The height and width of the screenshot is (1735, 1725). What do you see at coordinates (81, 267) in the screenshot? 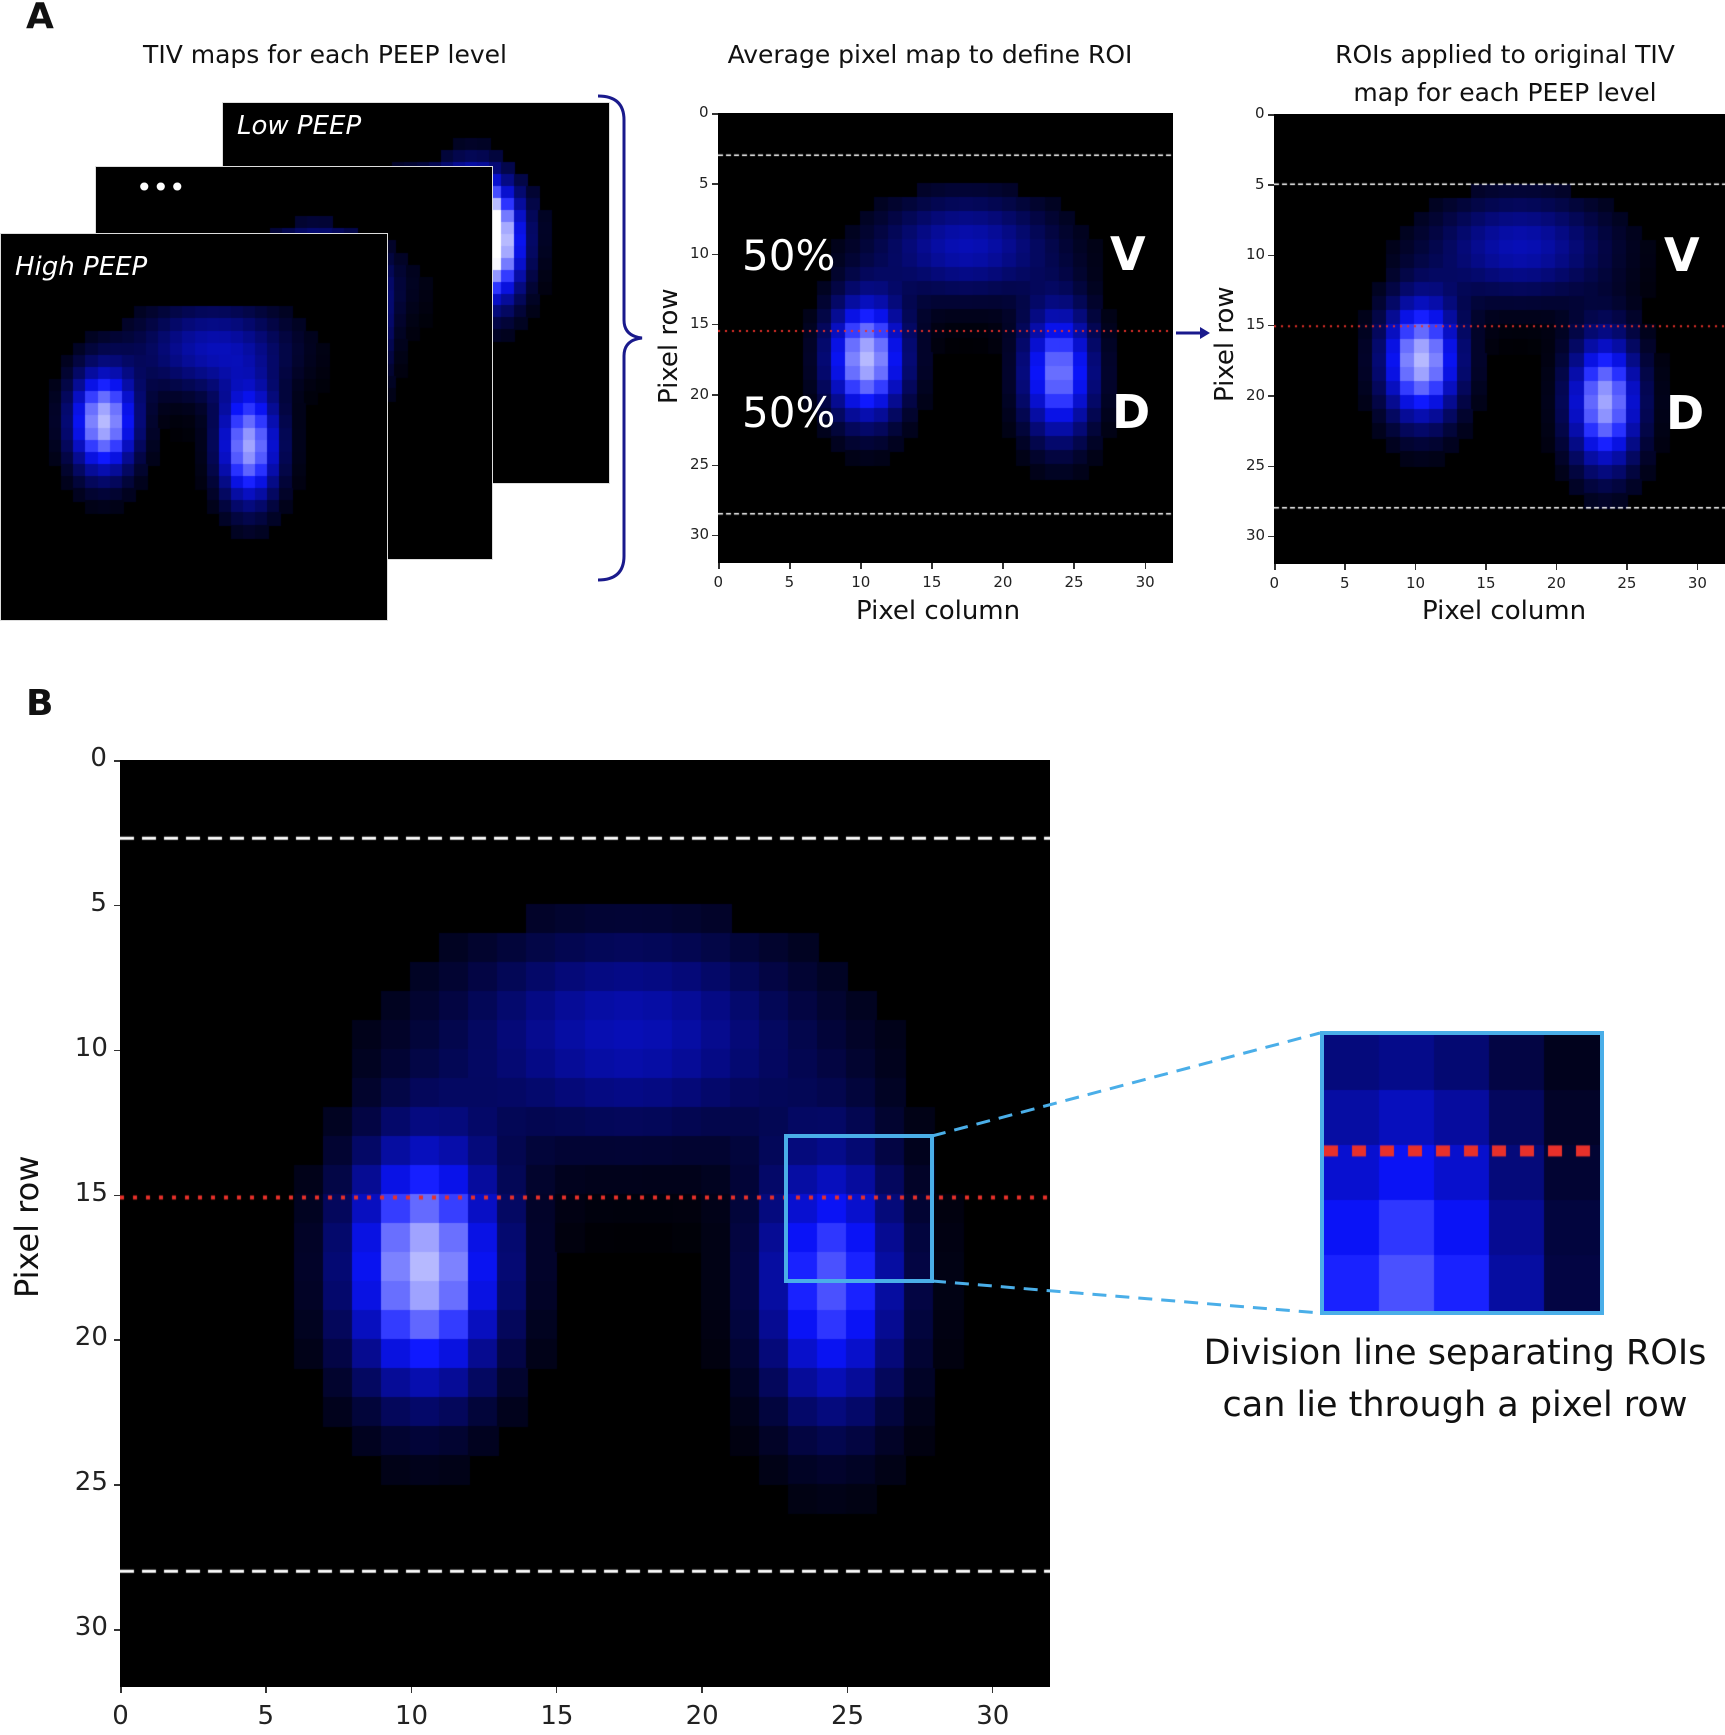
I see `high-peep-label: High PEEP` at bounding box center [81, 267].